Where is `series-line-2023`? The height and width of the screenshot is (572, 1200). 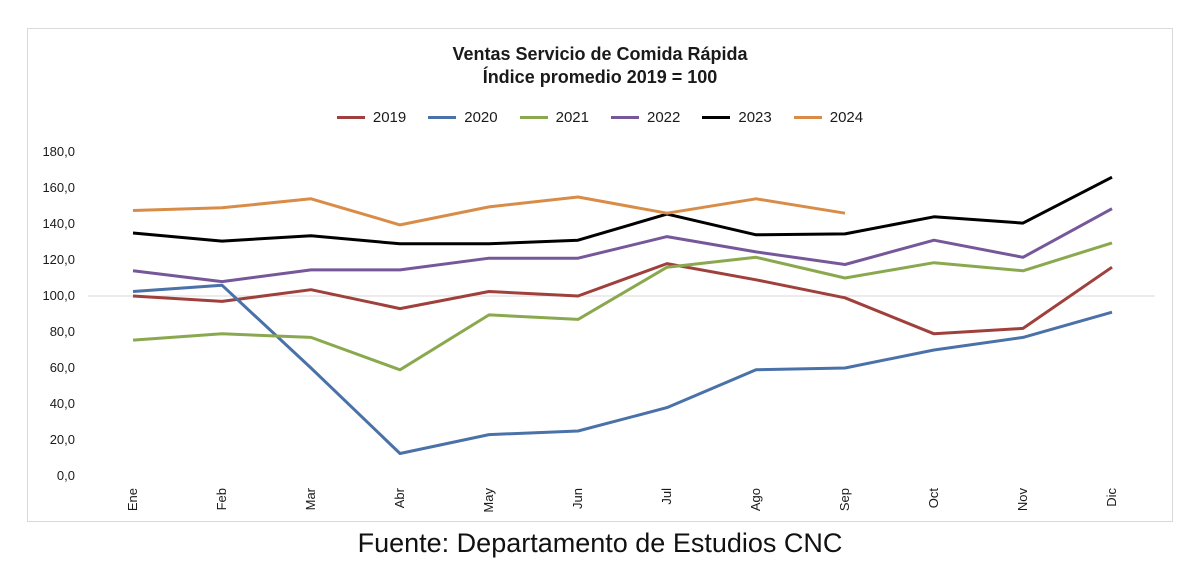 series-line-2023 is located at coordinates (622, 210).